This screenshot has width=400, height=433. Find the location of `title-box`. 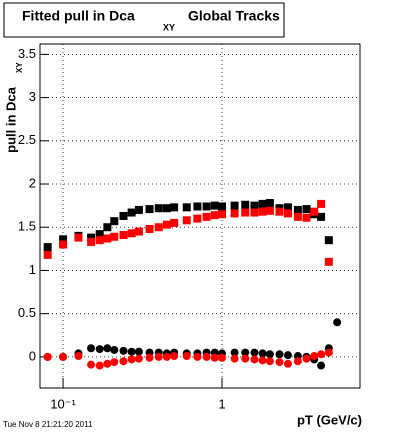

title-box is located at coordinates (144, 20).